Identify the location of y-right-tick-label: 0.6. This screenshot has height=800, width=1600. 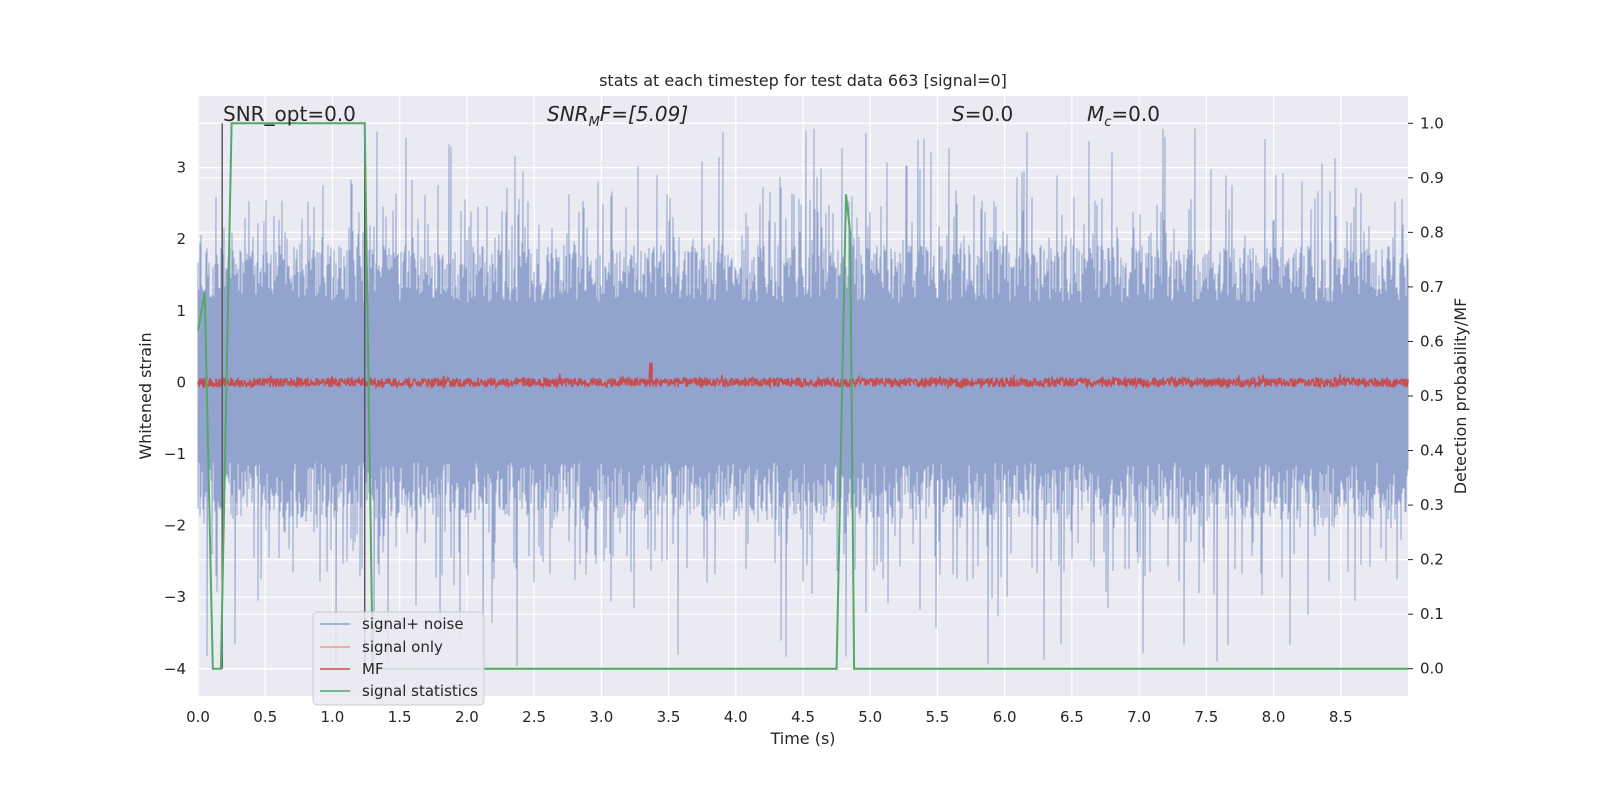
(1432, 341).